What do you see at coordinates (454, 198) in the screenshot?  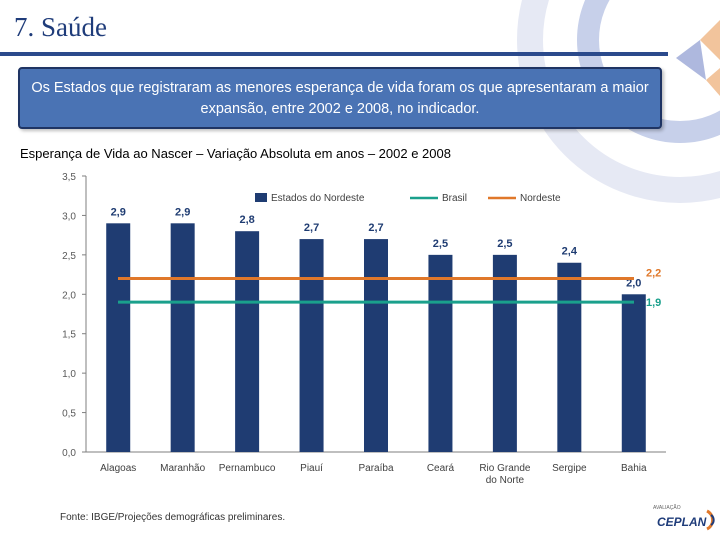 I see `legend-label-brasil: Brasil` at bounding box center [454, 198].